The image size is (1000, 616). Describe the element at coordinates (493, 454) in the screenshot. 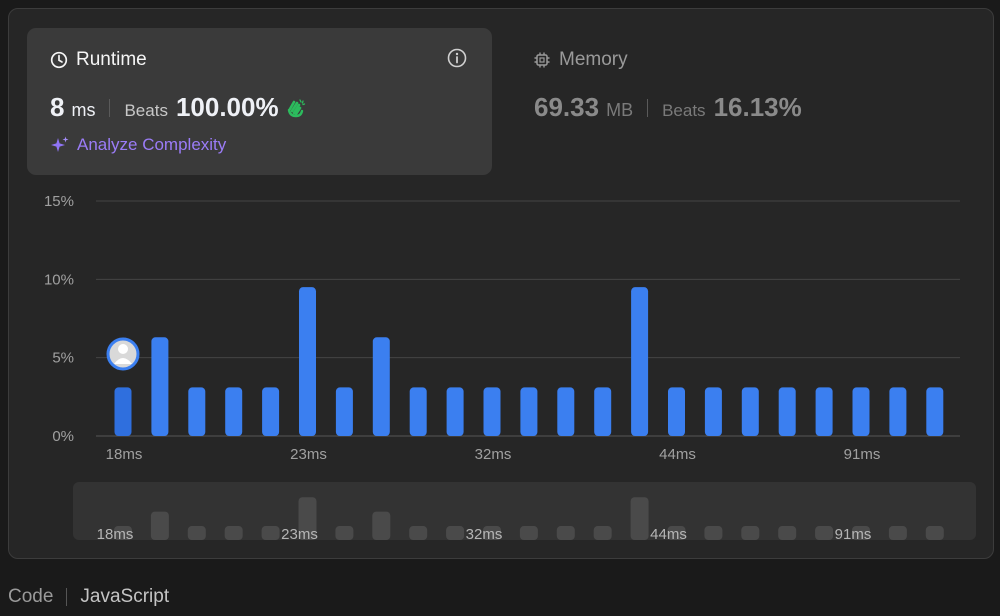

I see `x-tick-label: 32ms` at that location.